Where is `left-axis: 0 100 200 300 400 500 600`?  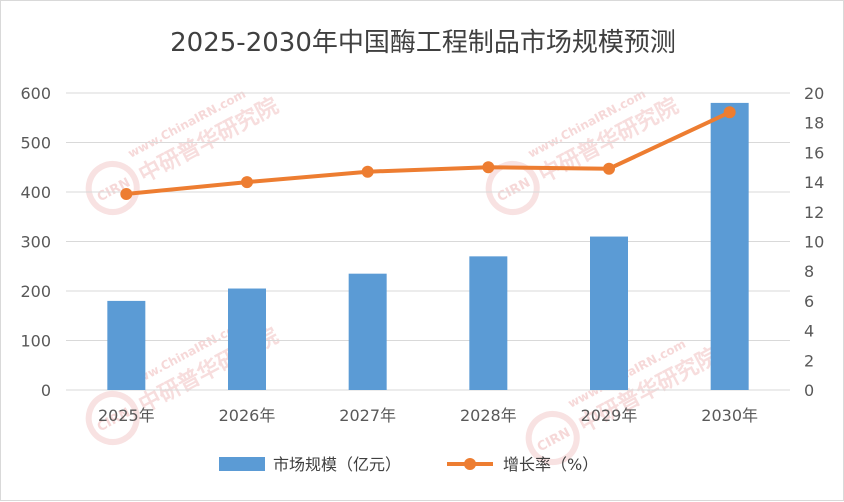 left-axis: 0 100 200 300 400 500 600 is located at coordinates (35, 242).